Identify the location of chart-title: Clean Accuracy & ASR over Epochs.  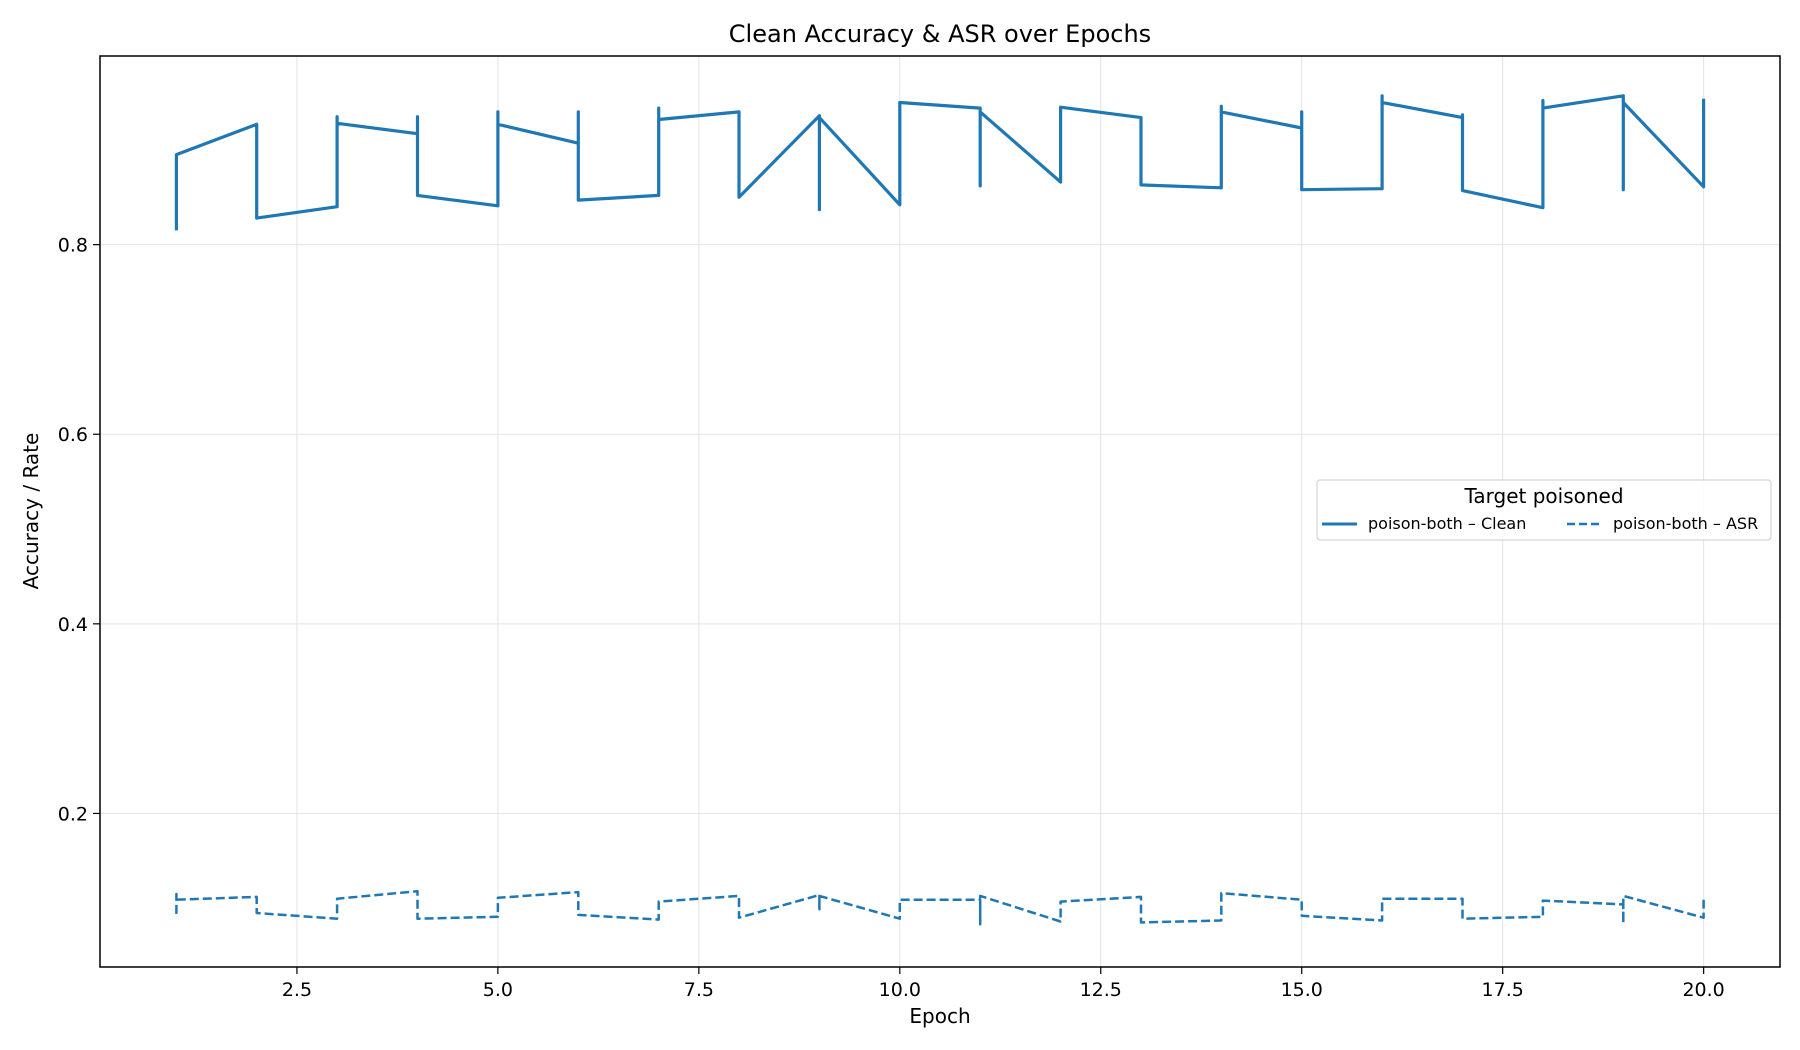
(940, 34).